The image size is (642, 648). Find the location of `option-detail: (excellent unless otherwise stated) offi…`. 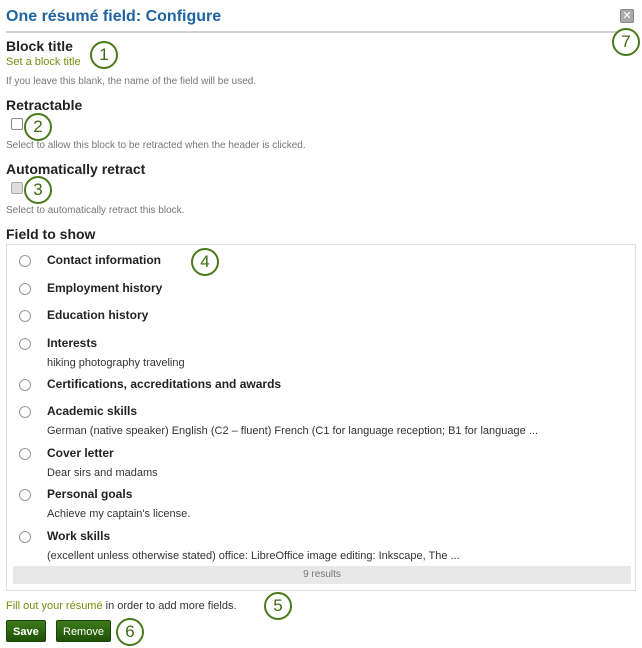

option-detail: (excellent unless otherwise stated) offi… is located at coordinates (253, 556).